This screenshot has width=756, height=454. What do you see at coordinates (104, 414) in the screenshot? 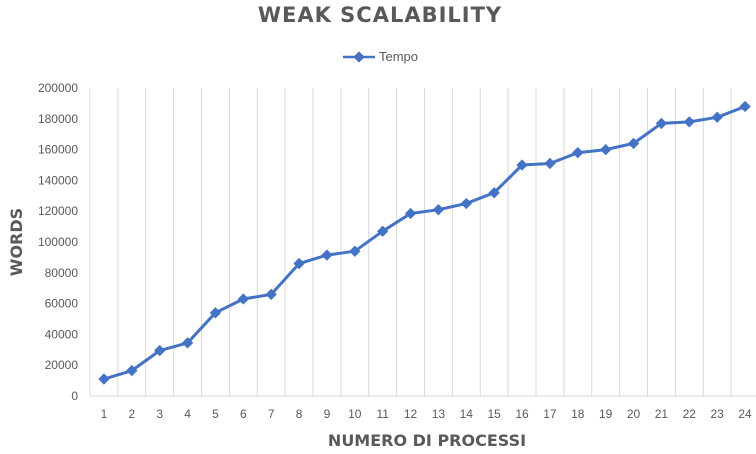
I see `x-tick-label: 1` at bounding box center [104, 414].